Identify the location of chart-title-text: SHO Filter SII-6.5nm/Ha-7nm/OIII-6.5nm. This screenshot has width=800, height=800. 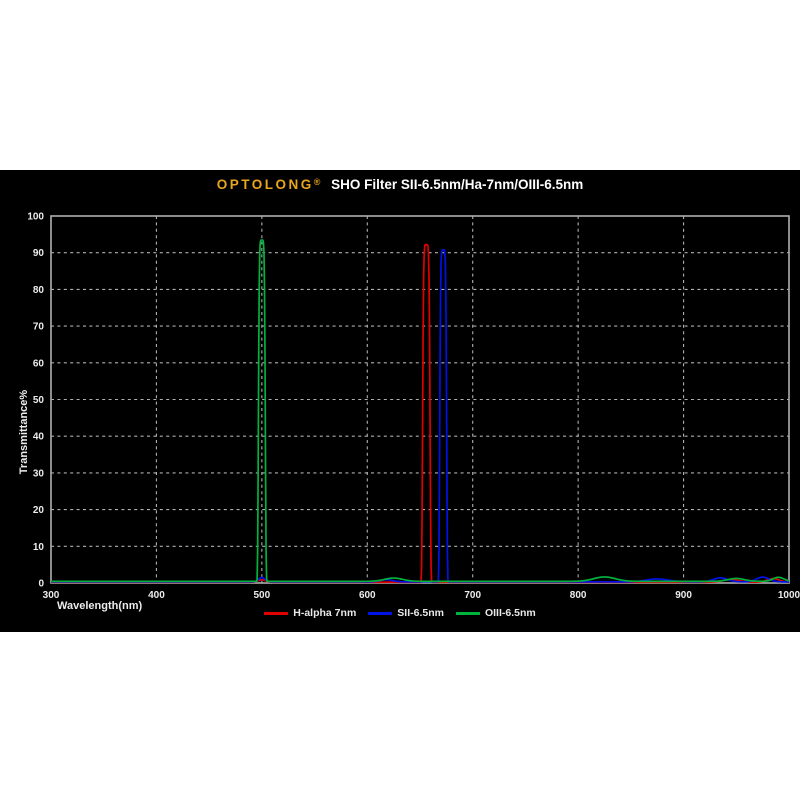
(457, 184).